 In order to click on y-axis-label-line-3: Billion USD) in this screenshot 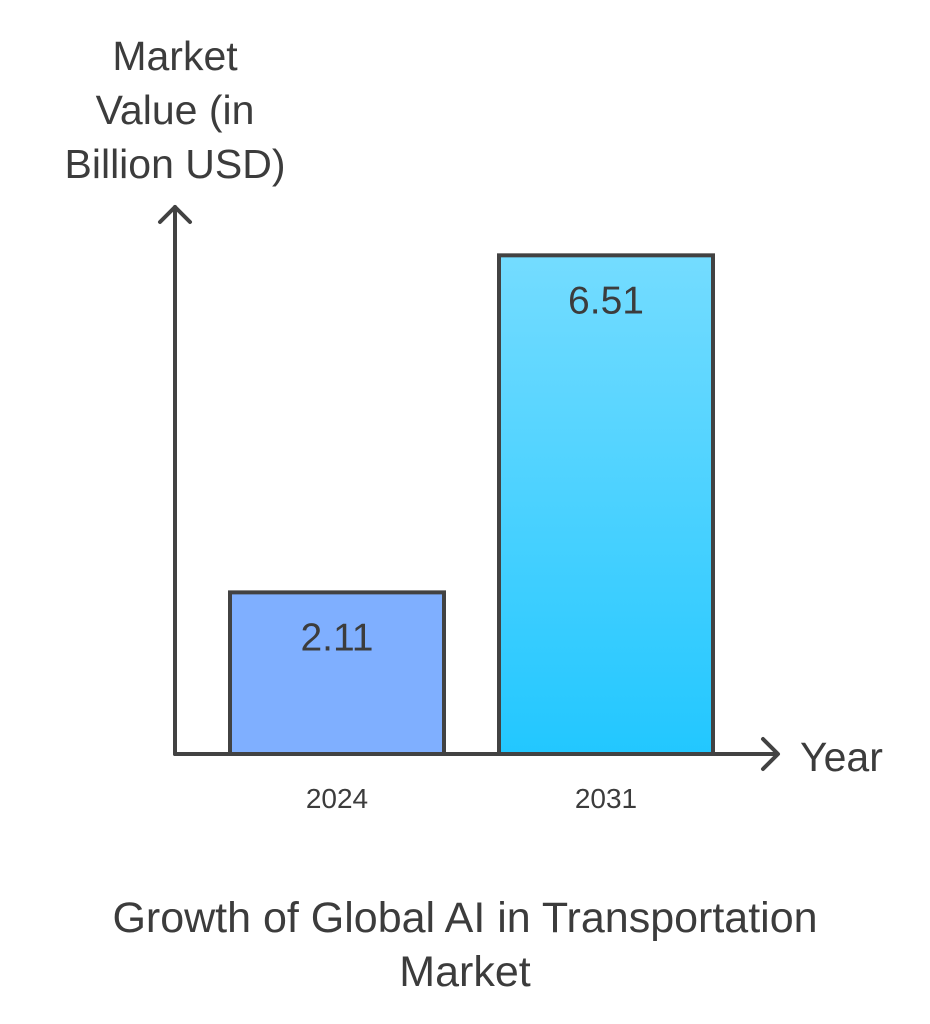, I will do `click(175, 164)`.